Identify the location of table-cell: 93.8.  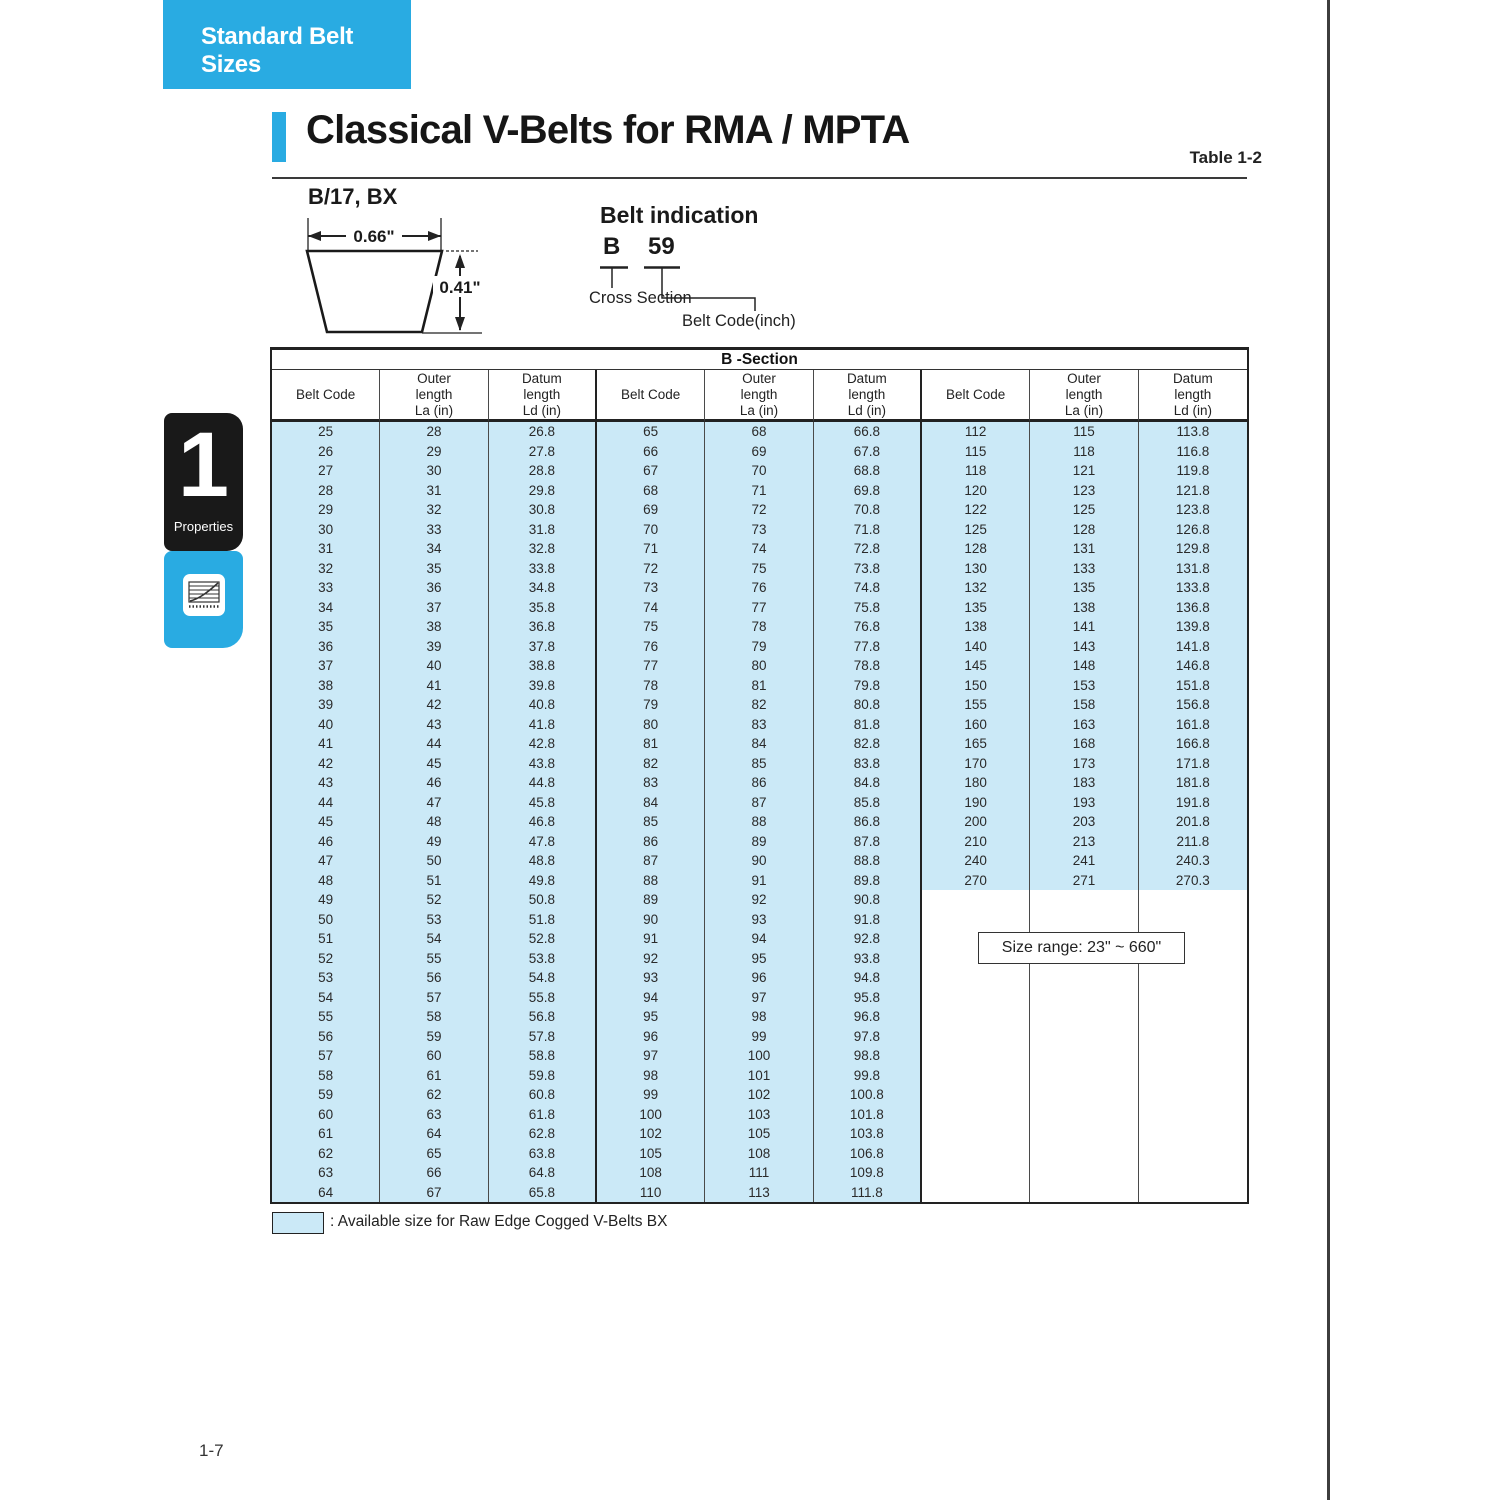
(867, 958).